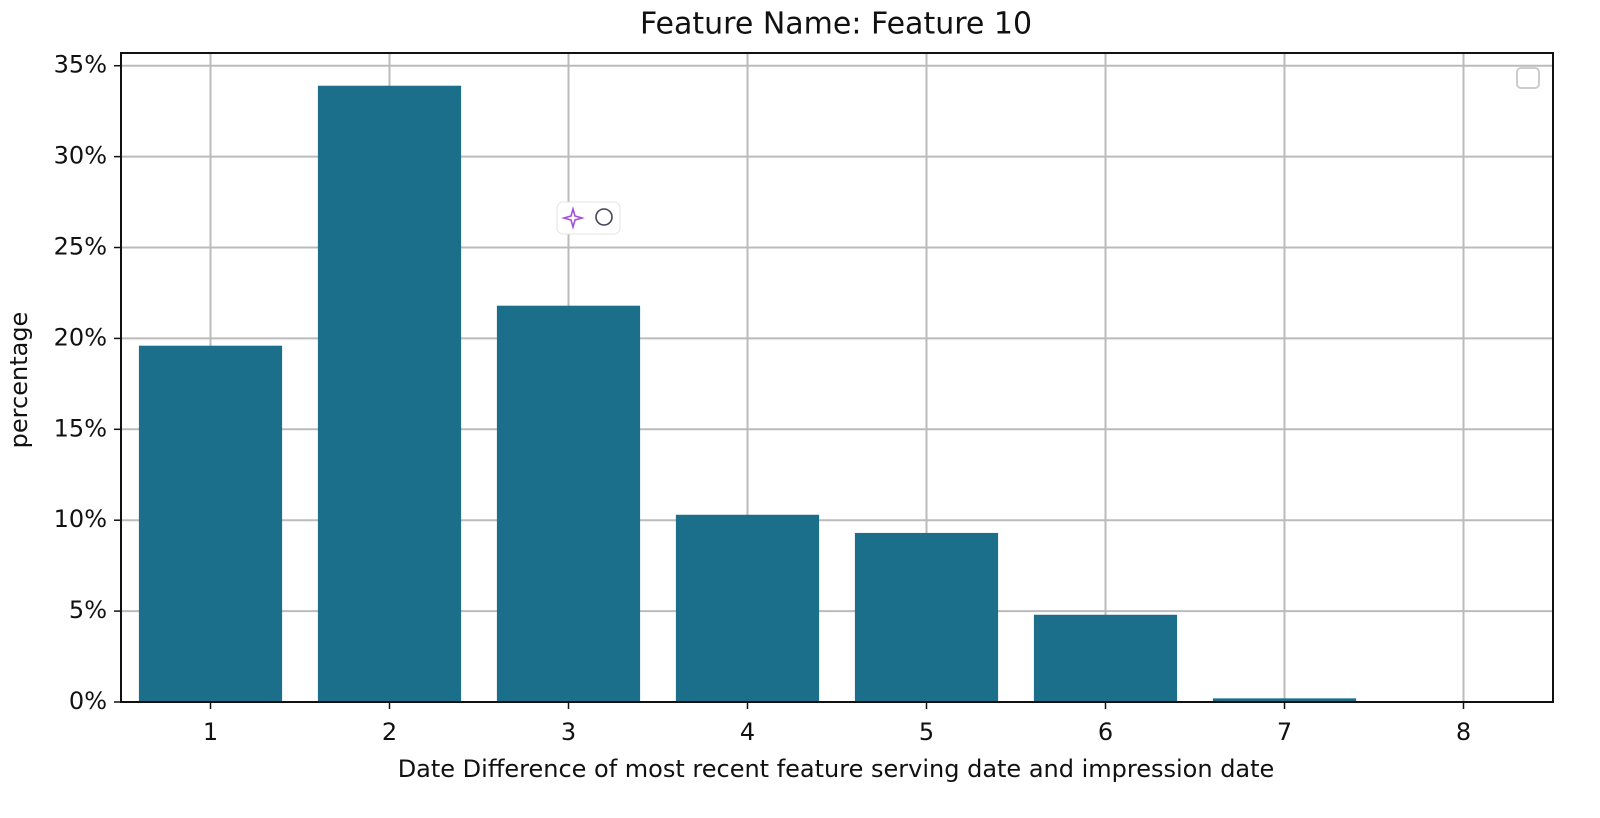  I want to click on chart-title: Feature Name: Feature 10, so click(836, 24).